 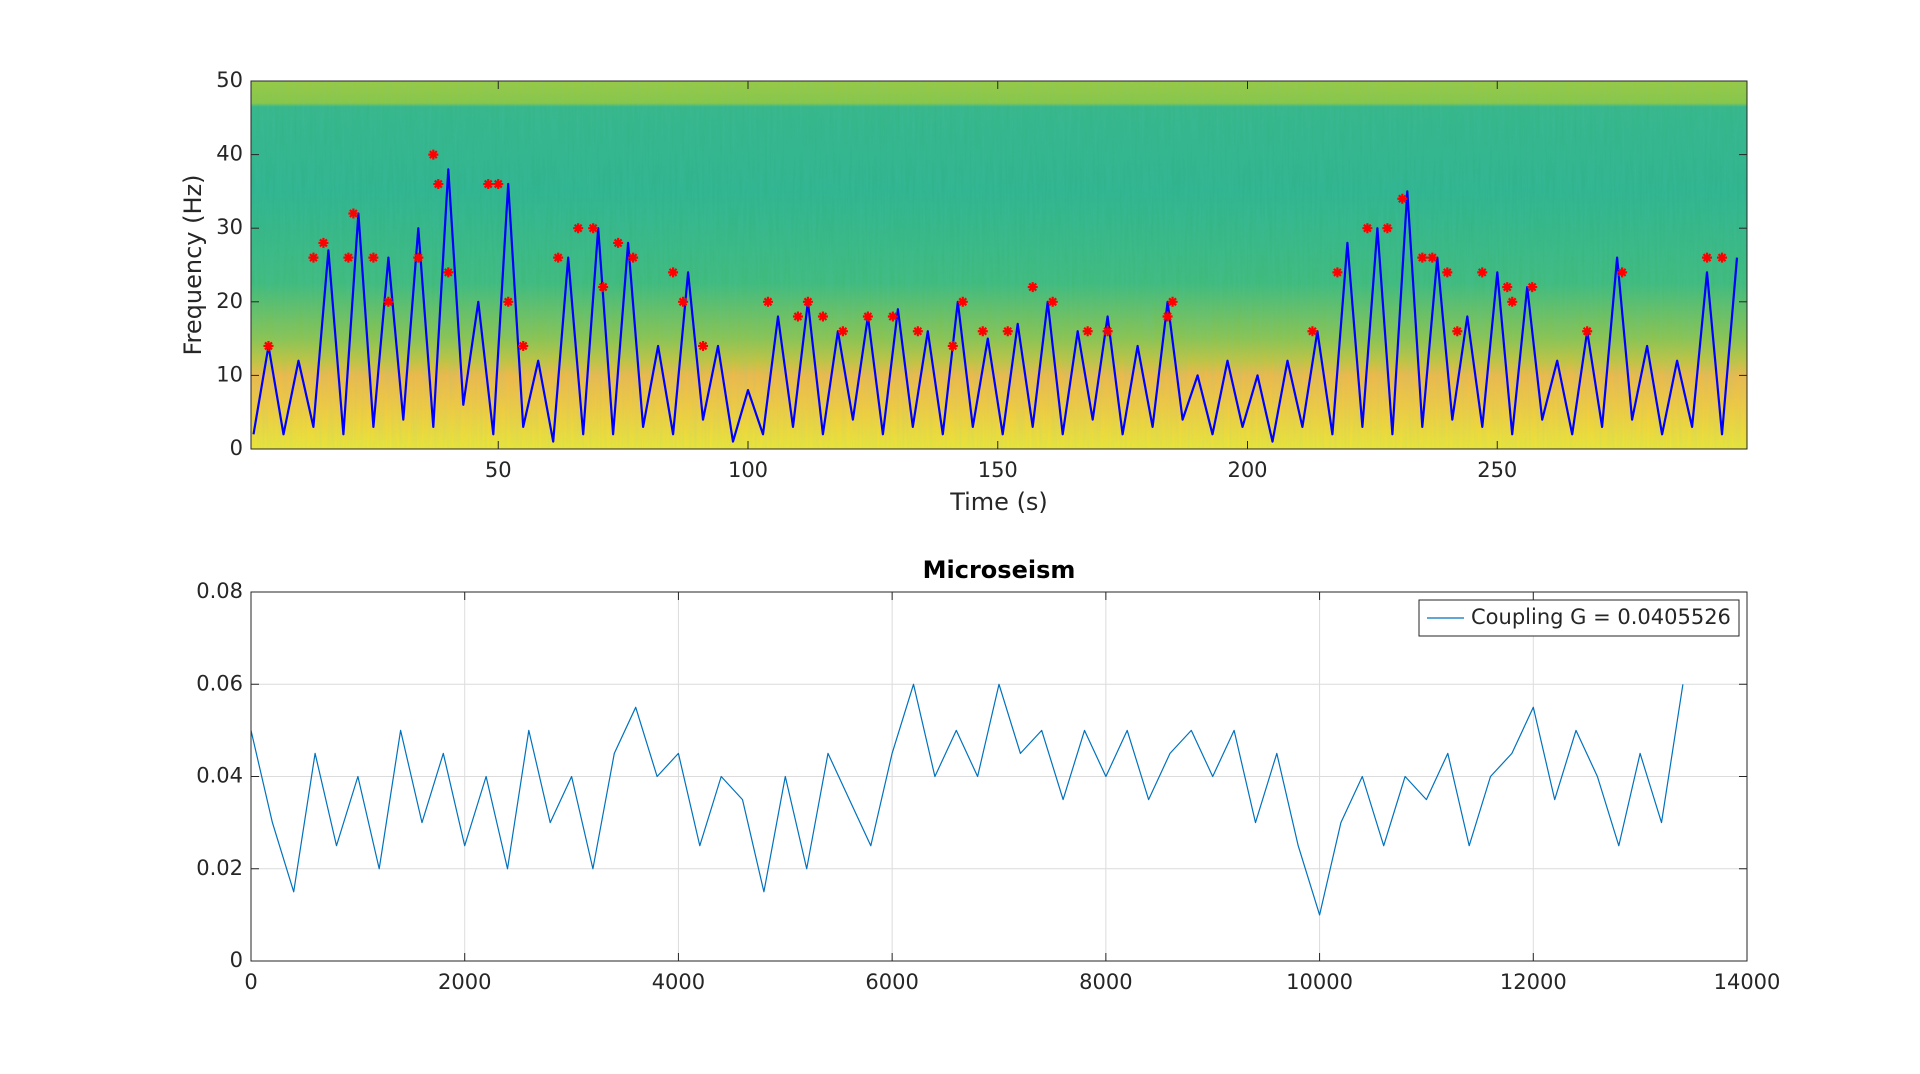 What do you see at coordinates (998, 502) in the screenshot?
I see `x-axis-label: Time (s)` at bounding box center [998, 502].